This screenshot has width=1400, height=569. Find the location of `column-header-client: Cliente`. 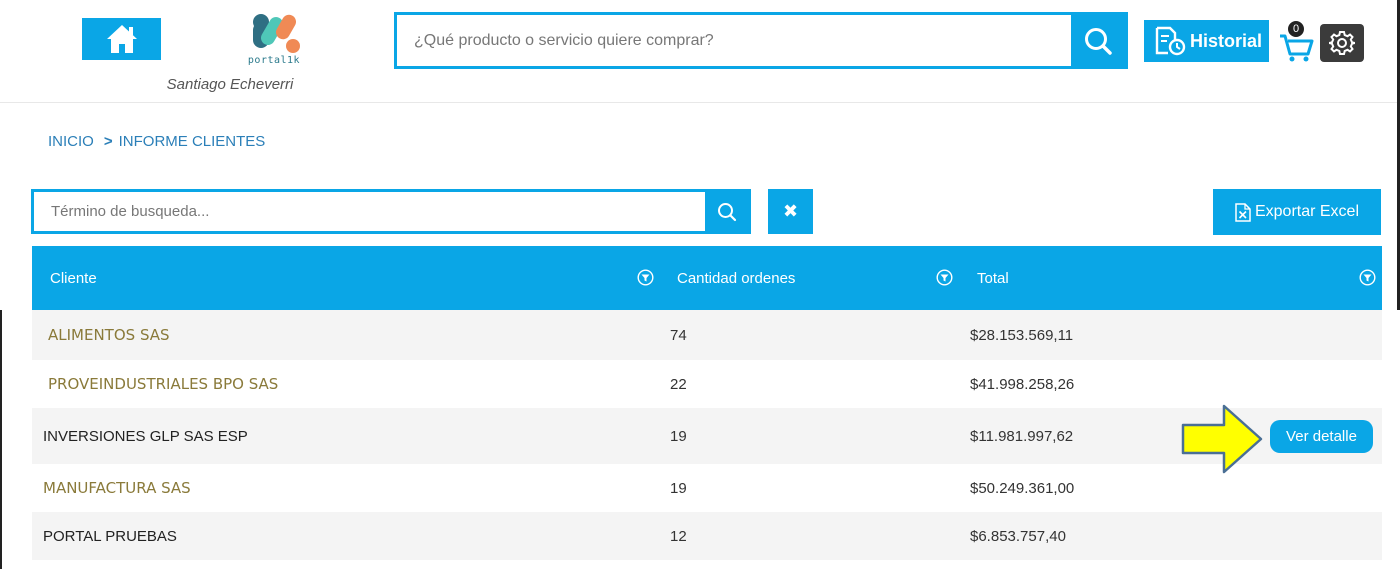

column-header-client: Cliente is located at coordinates (73, 278).